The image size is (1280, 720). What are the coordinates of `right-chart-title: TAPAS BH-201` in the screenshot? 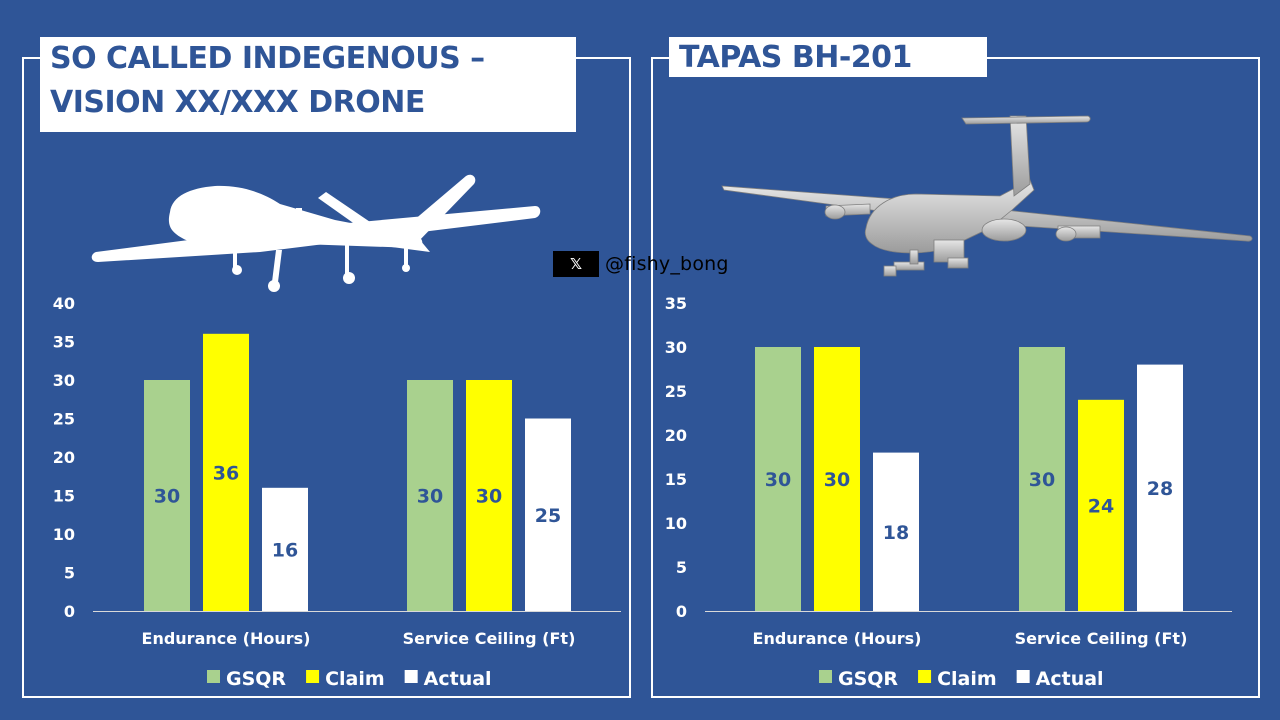 It's located at (828, 57).